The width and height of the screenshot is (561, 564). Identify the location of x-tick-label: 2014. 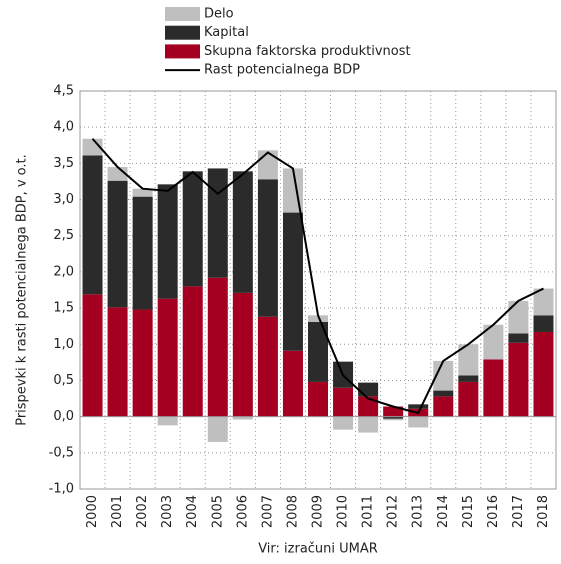
(443, 511).